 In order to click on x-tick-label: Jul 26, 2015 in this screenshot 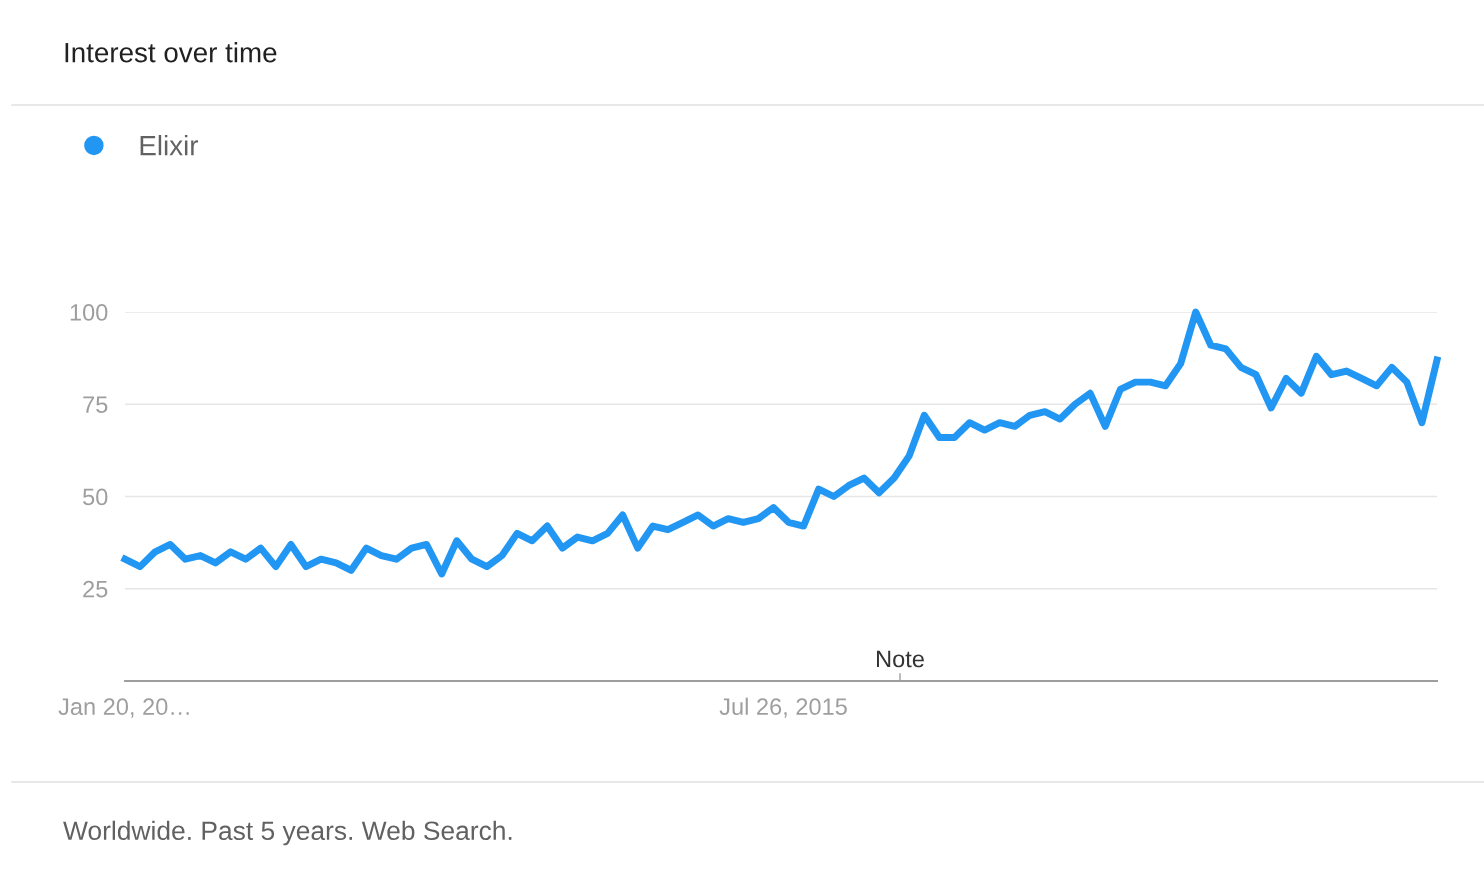, I will do `click(783, 707)`.